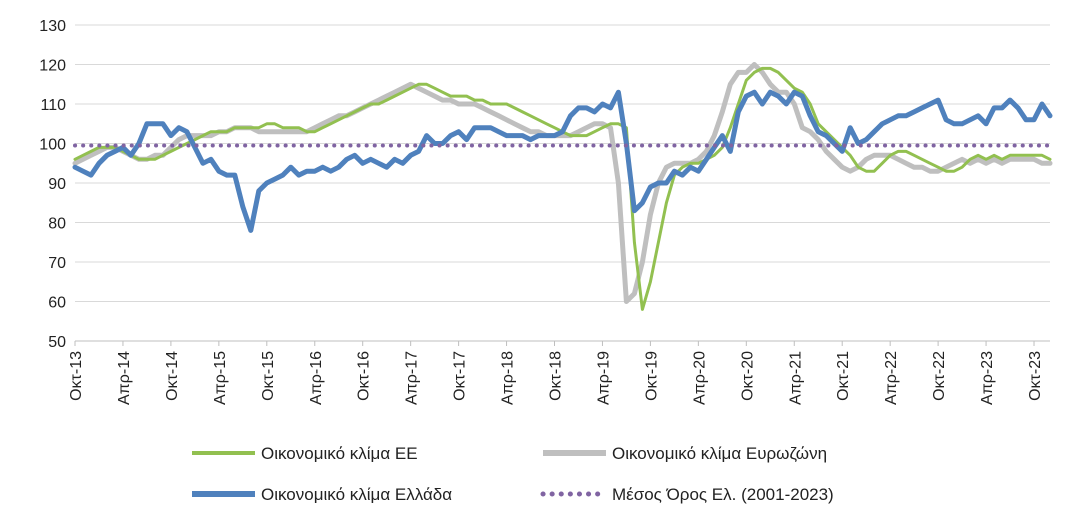 The image size is (1076, 523). I want to click on x-tick-label: Απρ-23, so click(987, 378).